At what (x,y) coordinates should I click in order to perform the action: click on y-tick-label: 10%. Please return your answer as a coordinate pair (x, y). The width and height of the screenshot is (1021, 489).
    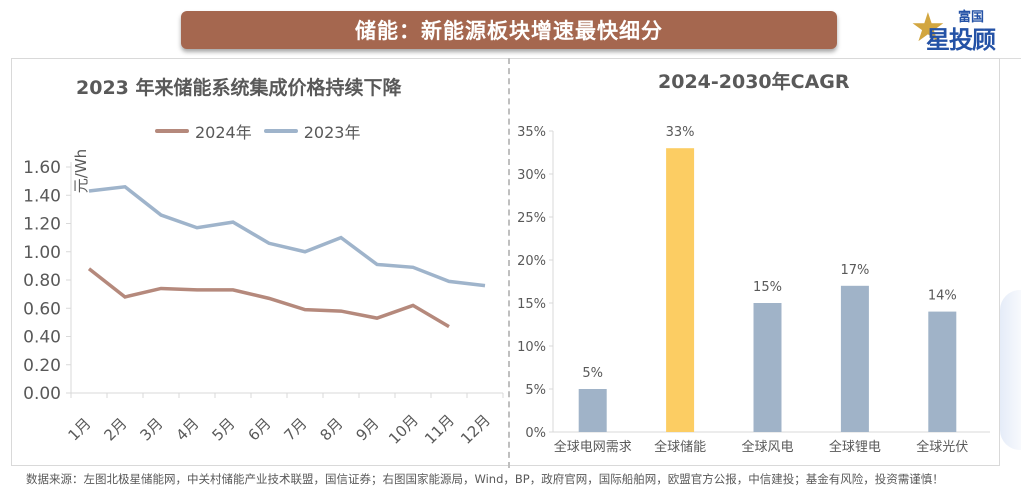
    Looking at the image, I should click on (531, 347).